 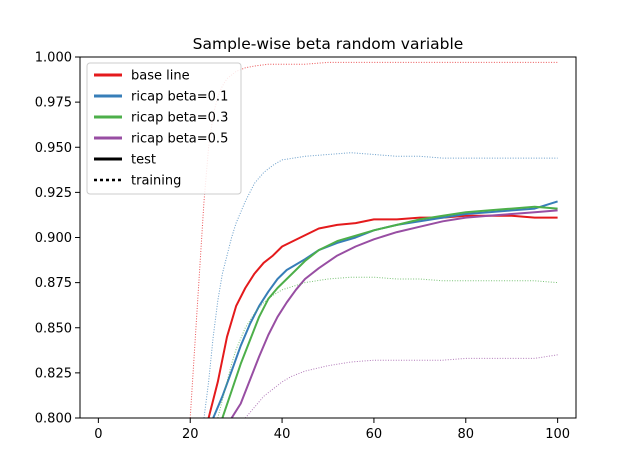 I want to click on y-tick-label: 1.000, so click(x=53, y=58).